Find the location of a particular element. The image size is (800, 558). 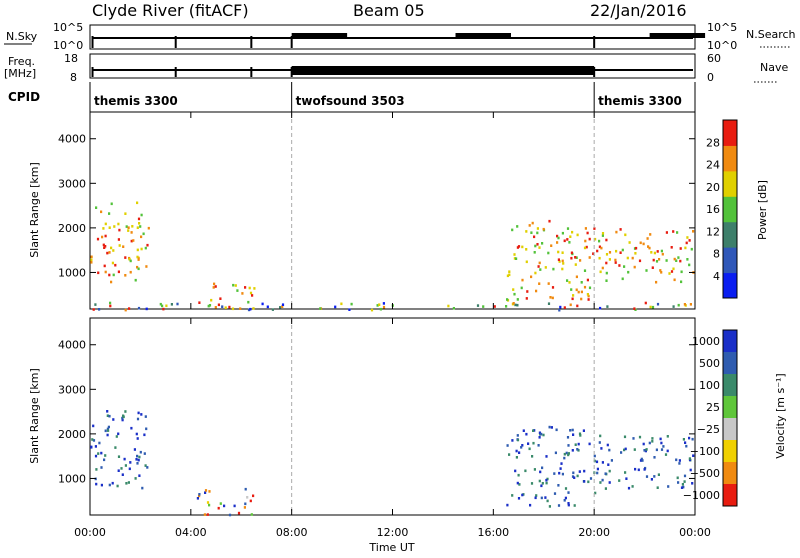

colorbar-swatch is located at coordinates (730, 133).